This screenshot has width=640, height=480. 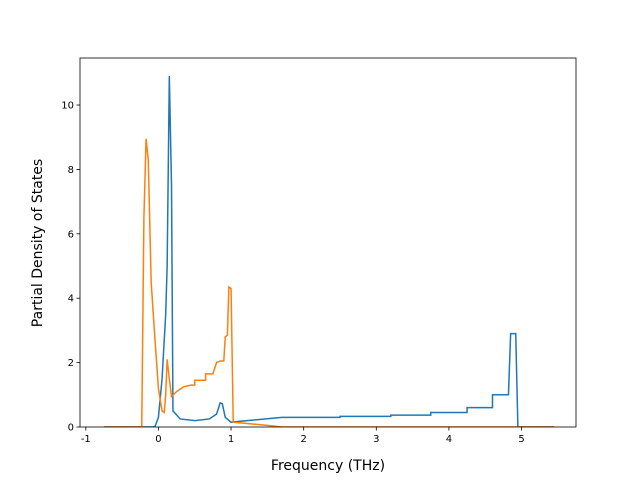 What do you see at coordinates (71, 234) in the screenshot?
I see `y-tick-label: 6` at bounding box center [71, 234].